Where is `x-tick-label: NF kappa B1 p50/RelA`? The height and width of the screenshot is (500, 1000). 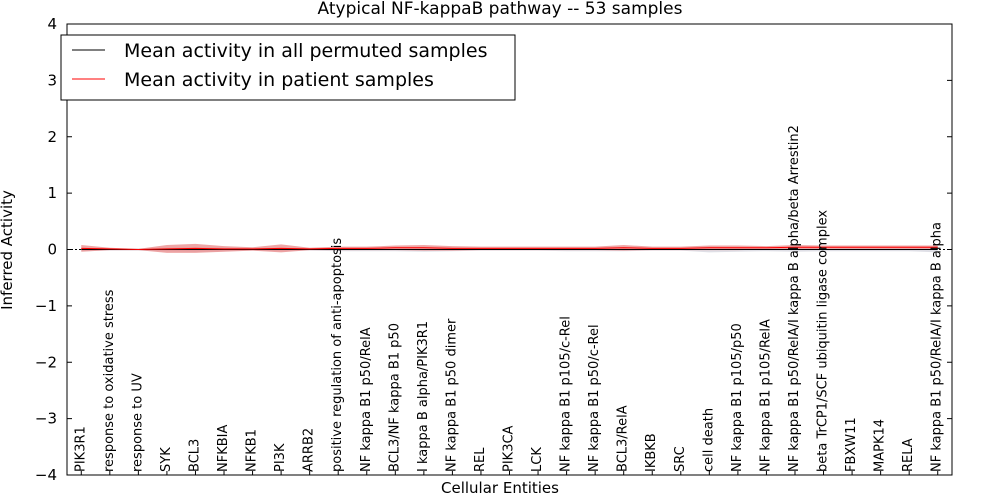
x-tick-label: NF kappa B1 p50/RelA is located at coordinates (366, 399).